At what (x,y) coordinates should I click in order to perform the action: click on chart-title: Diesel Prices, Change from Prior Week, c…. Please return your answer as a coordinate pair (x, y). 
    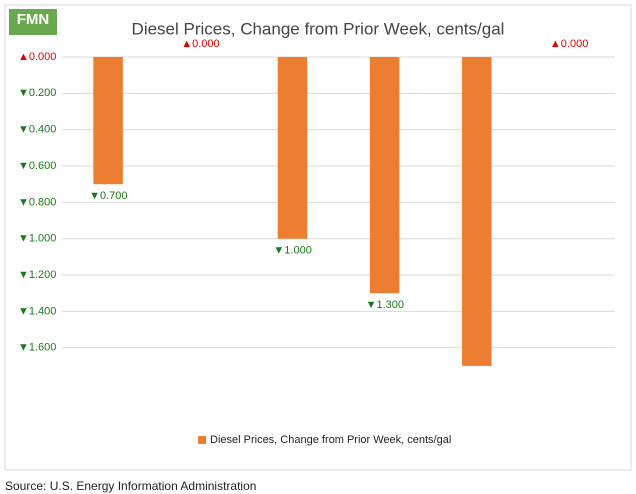
    Looking at the image, I should click on (318, 28).